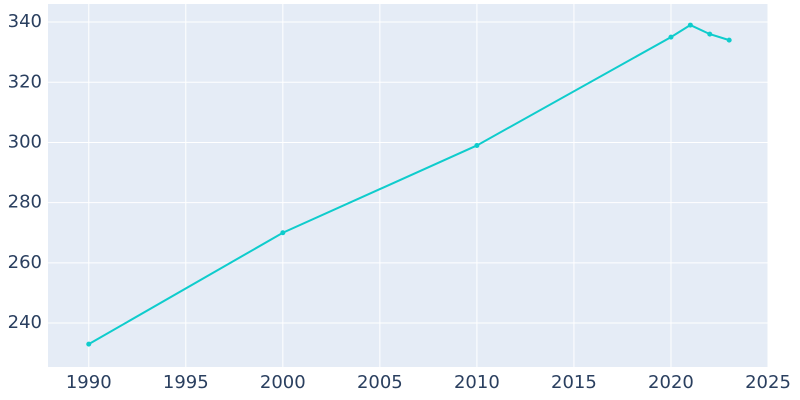 This screenshot has height=400, width=800. What do you see at coordinates (283, 382) in the screenshot?
I see `x-tick-label: 2000` at bounding box center [283, 382].